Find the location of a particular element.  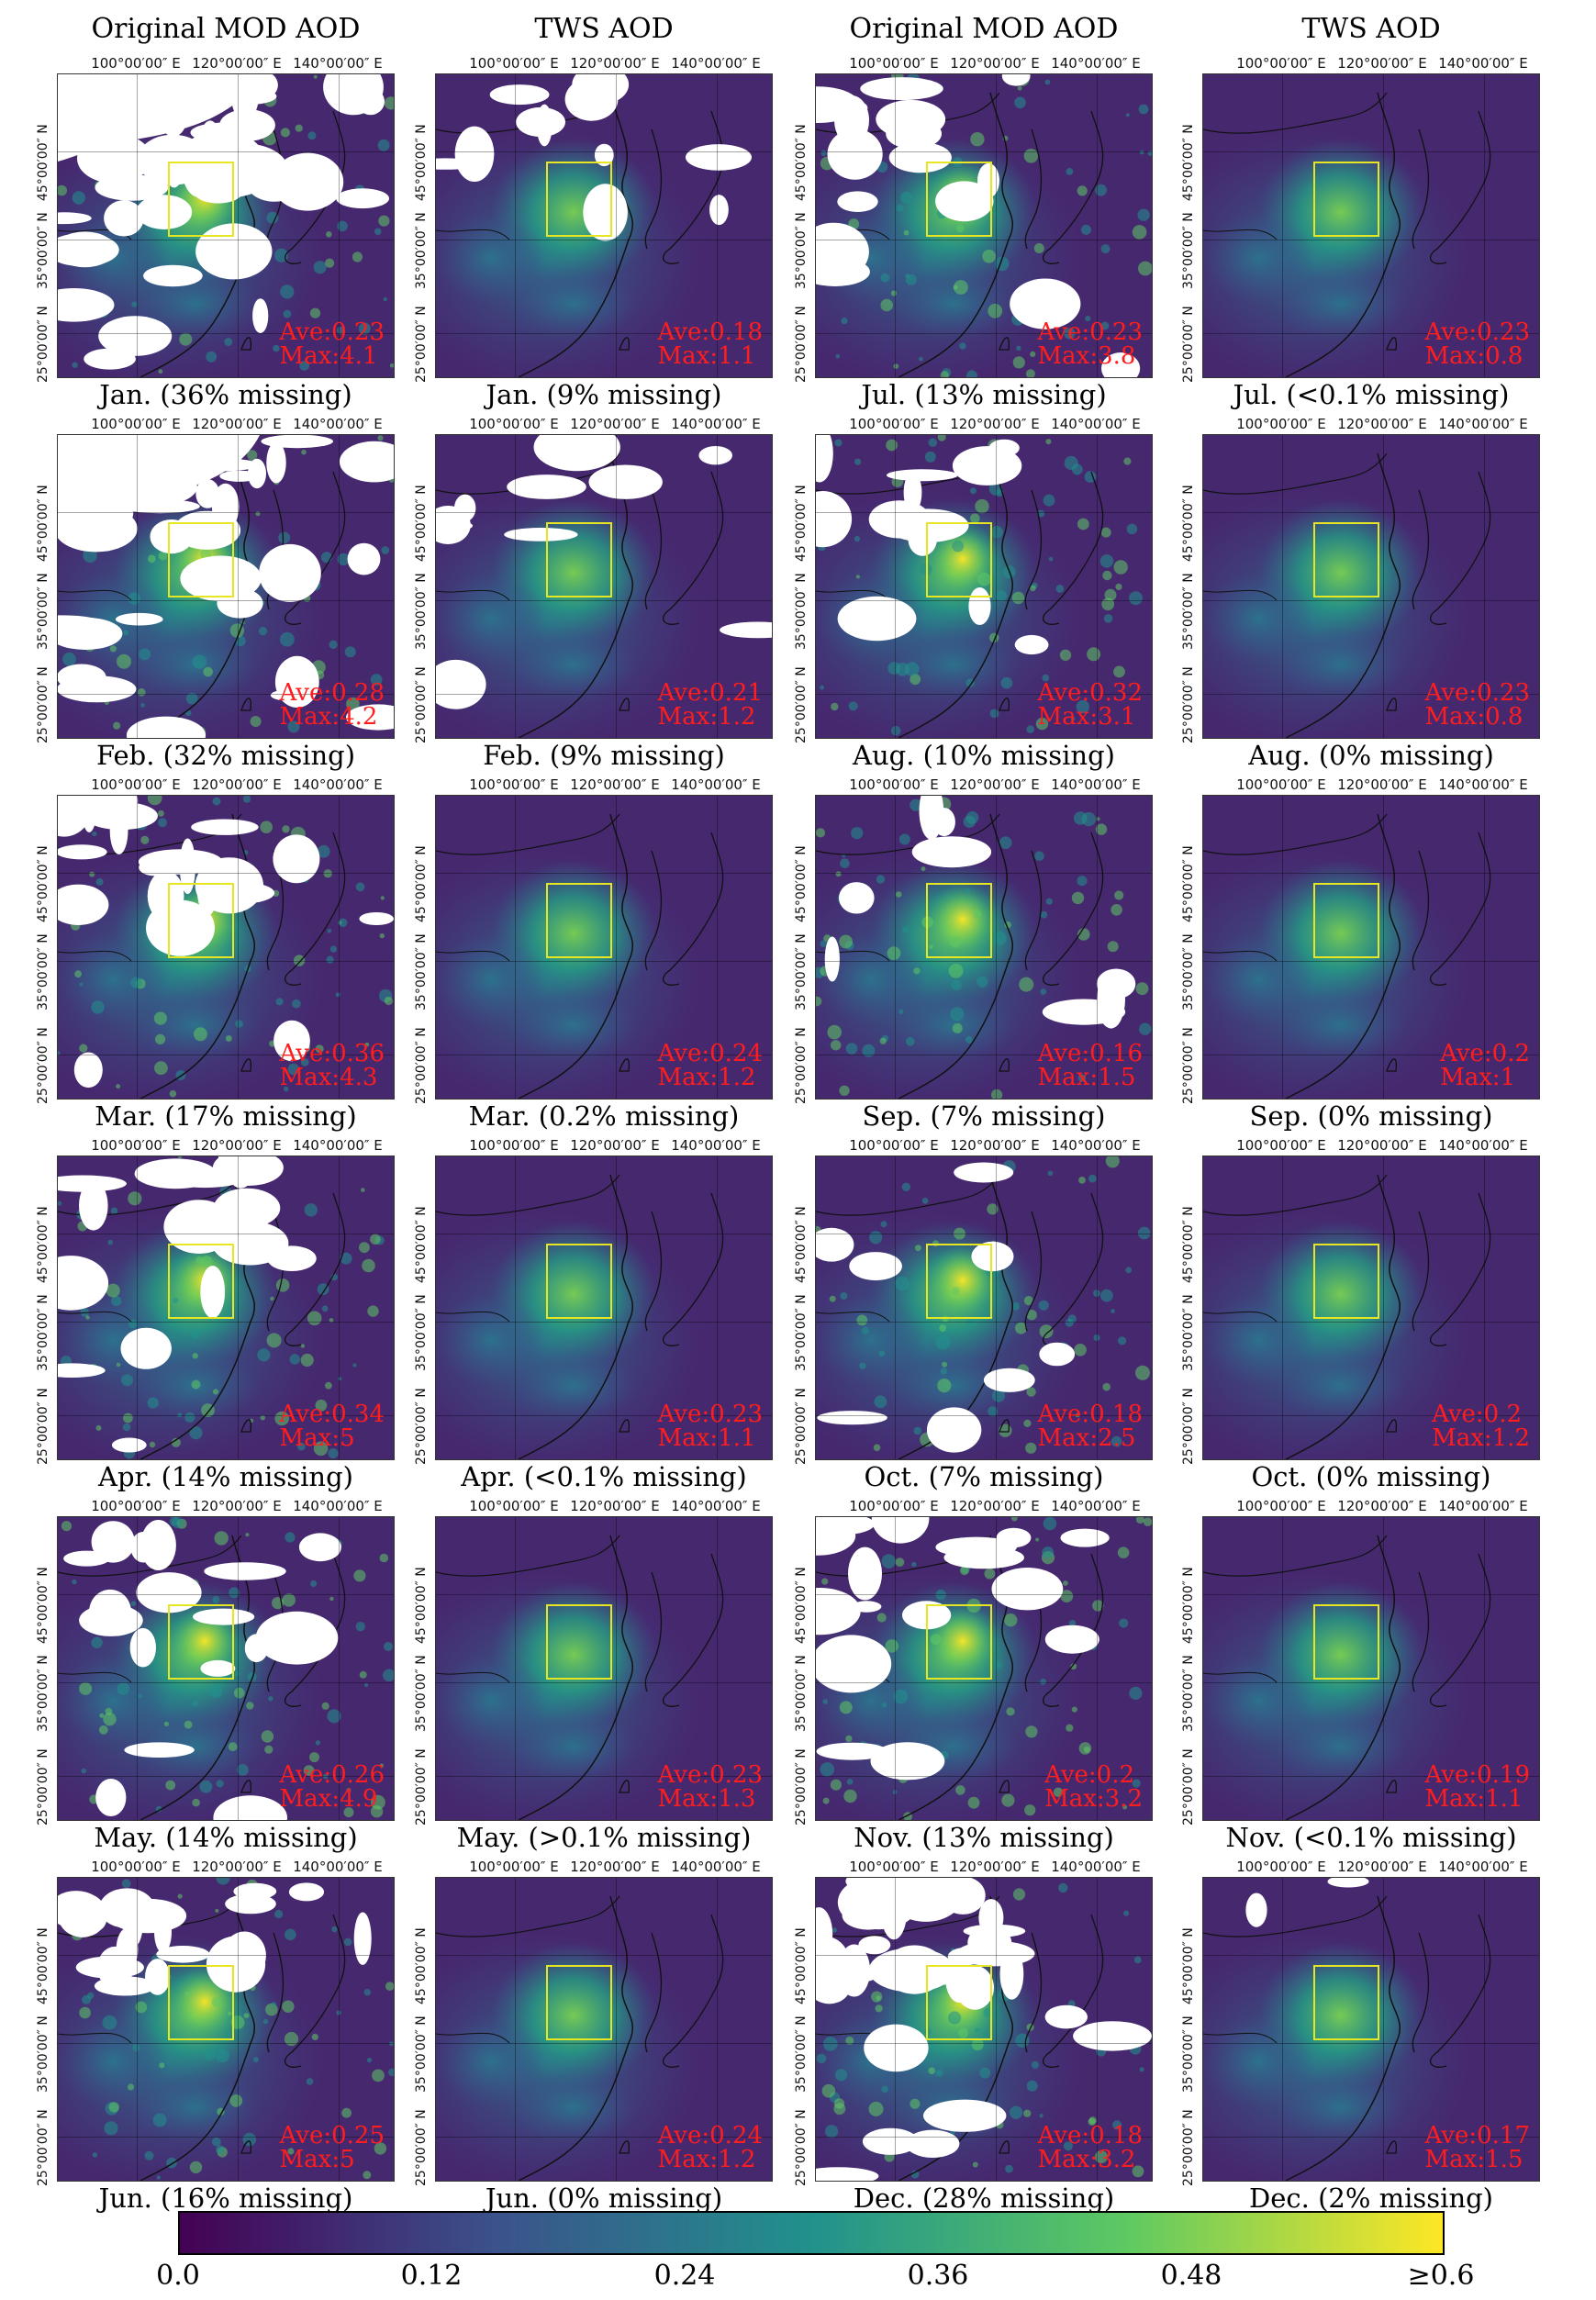

aod-map-image: Ave:0.34 Max:5 is located at coordinates (226, 1308).